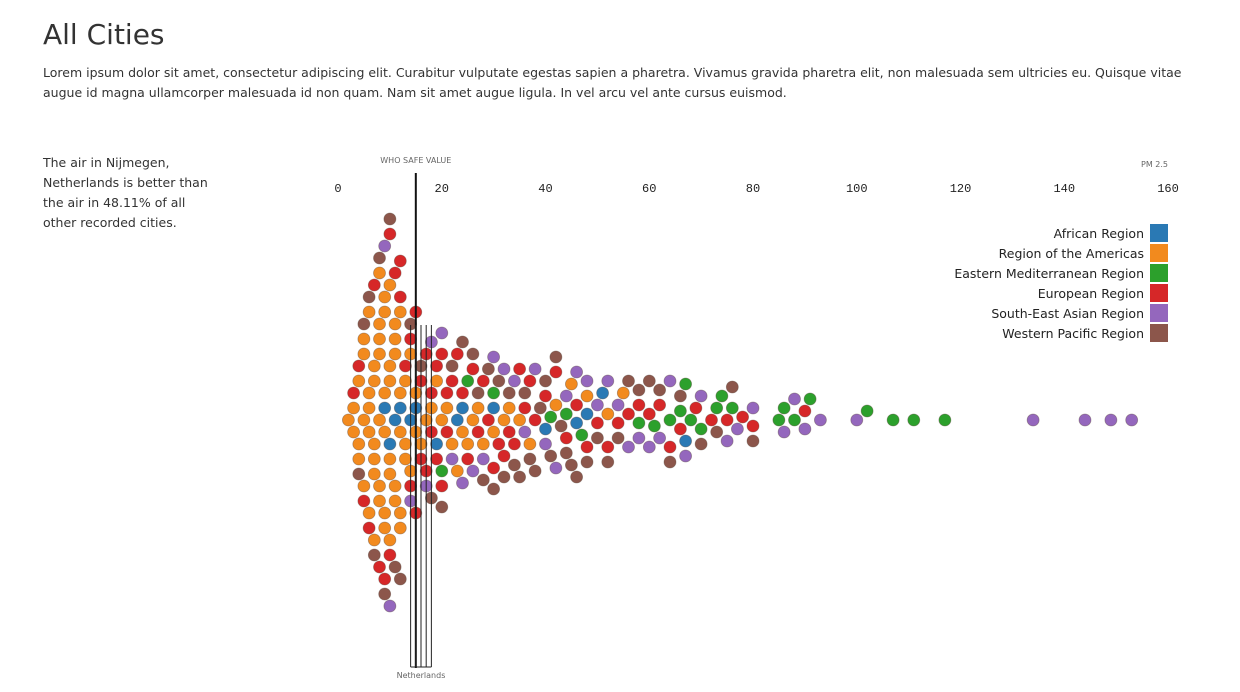 This screenshot has width=1240, height=692. What do you see at coordinates (1049, 233) in the screenshot?
I see `legend-item: African Region` at bounding box center [1049, 233].